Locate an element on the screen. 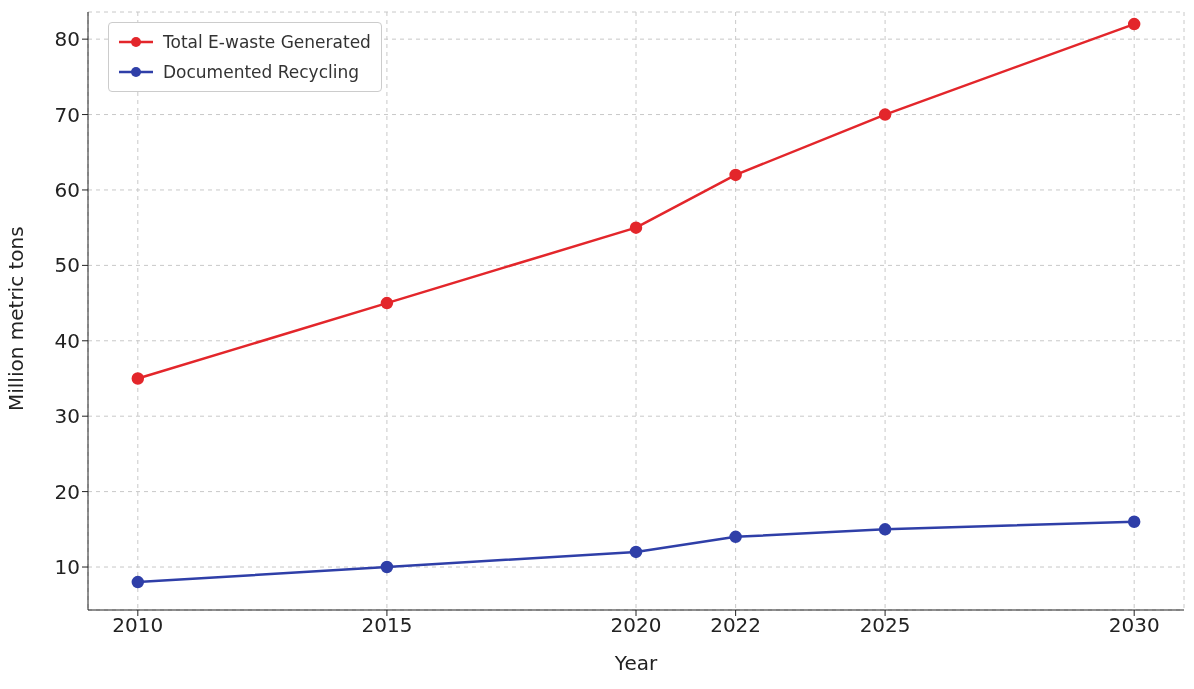  y-tick-label: 40 is located at coordinates (67, 340).